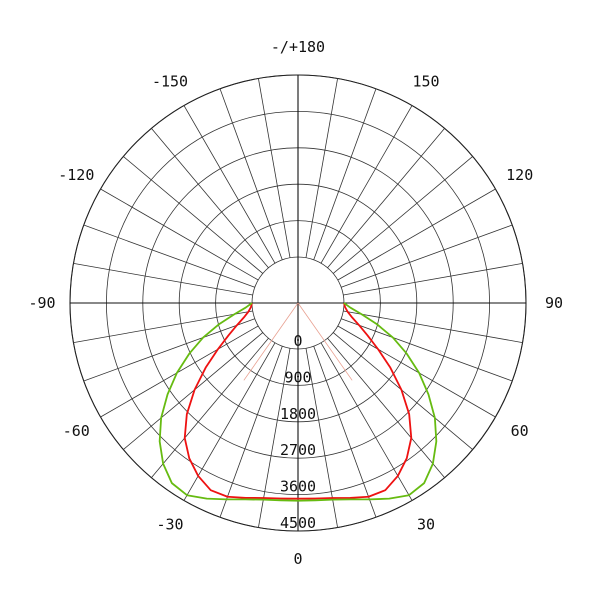 The height and width of the screenshot is (600, 600). What do you see at coordinates (297, 559) in the screenshot?
I see `angle-label-0: 0` at bounding box center [297, 559].